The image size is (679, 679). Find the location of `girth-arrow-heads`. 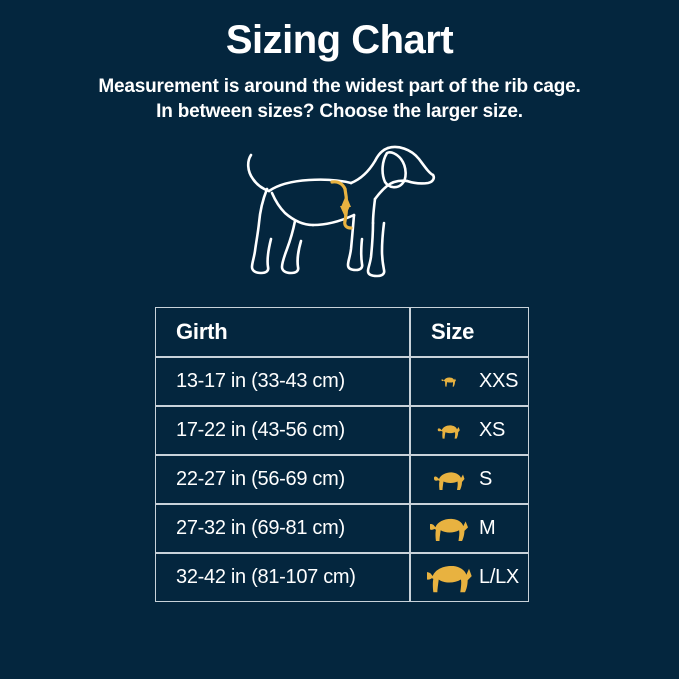

girth-arrow-heads is located at coordinates (345, 205).